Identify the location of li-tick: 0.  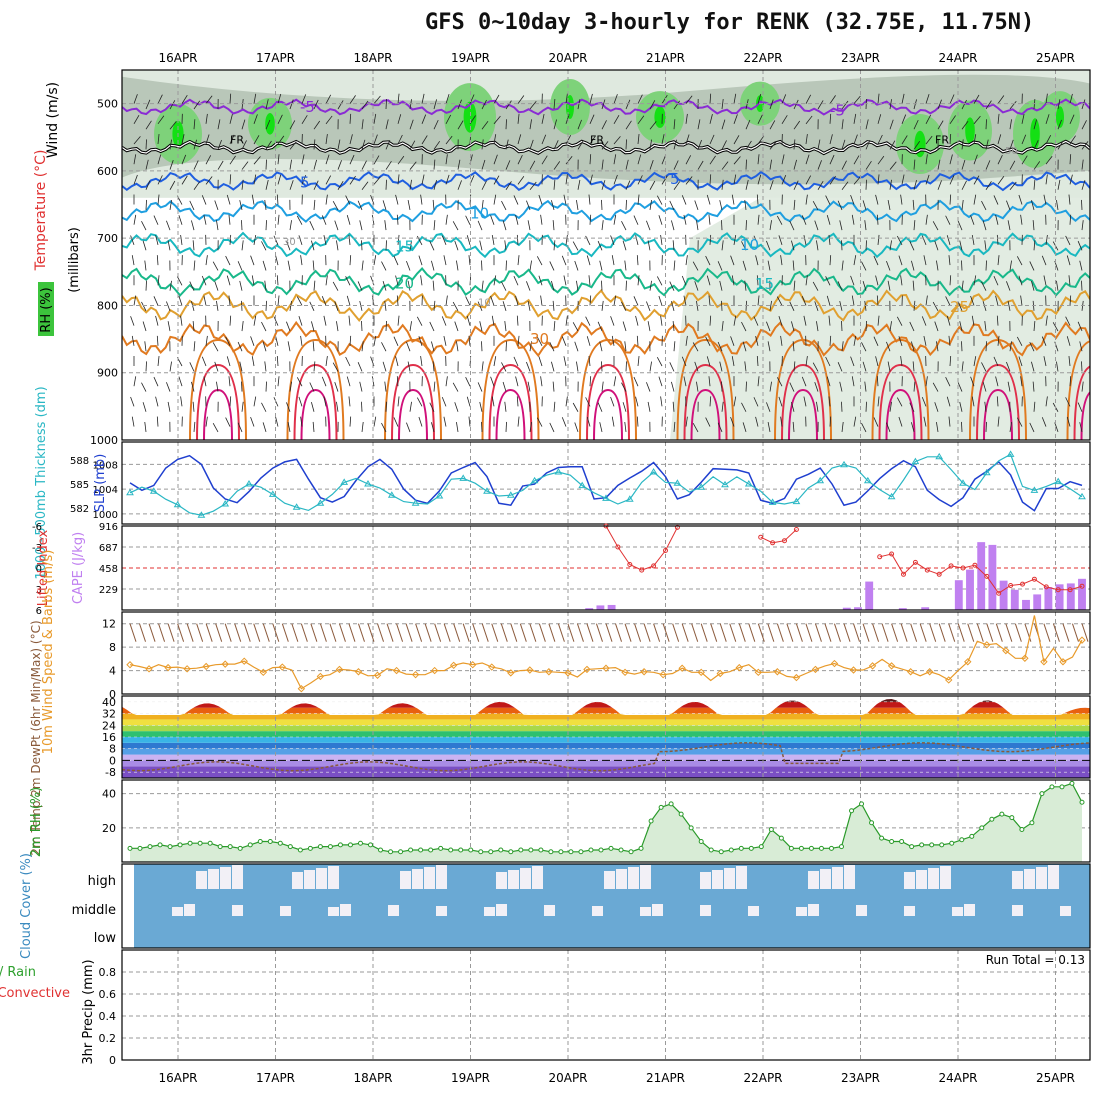
(39, 569).